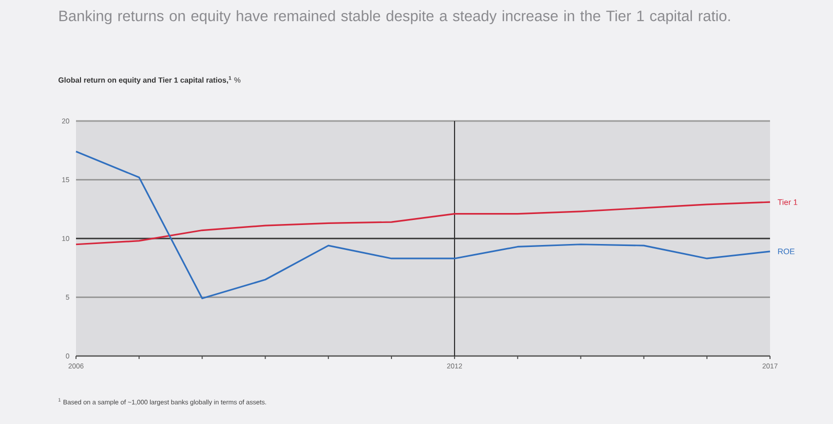  Describe the element at coordinates (786, 251) in the screenshot. I see `series-label: ROE` at that location.